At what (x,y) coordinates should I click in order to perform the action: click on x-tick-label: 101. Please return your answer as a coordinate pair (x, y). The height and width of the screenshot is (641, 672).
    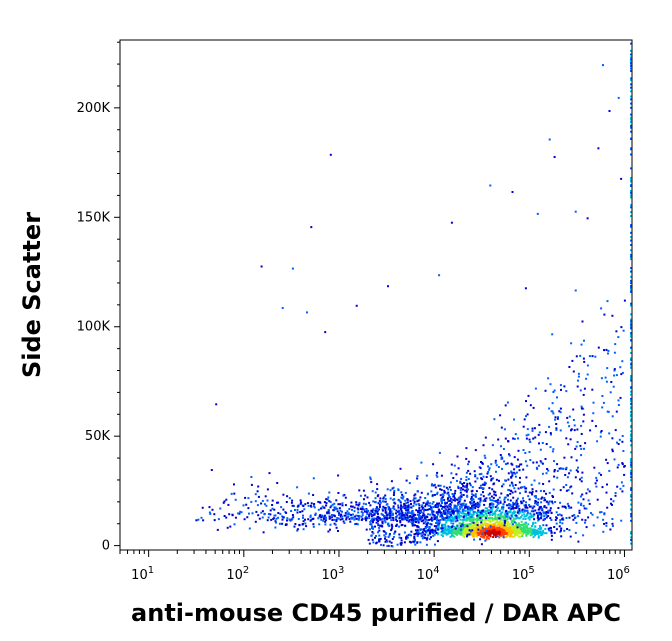
    Looking at the image, I should click on (142, 574).